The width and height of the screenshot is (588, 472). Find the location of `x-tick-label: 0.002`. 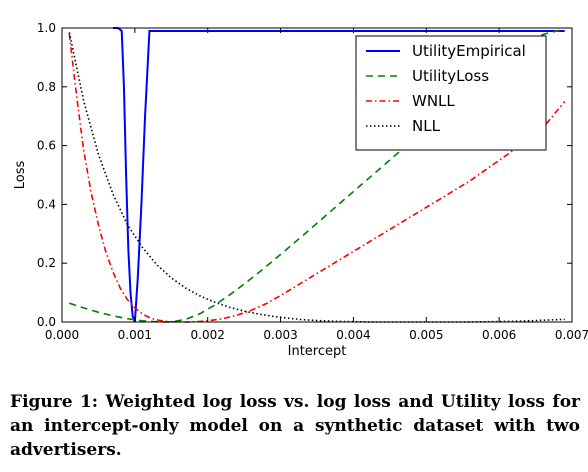

x-tick-label: 0.002 is located at coordinates (208, 335).